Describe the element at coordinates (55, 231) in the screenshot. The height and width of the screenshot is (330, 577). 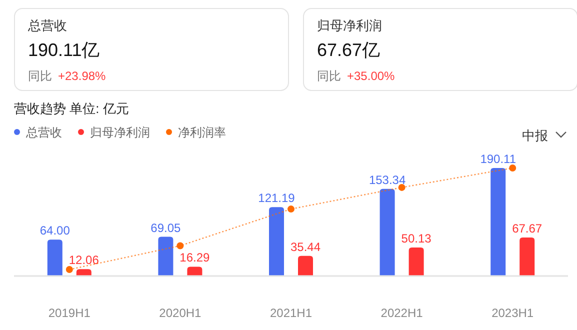
I see `data-label: 64.00` at that location.